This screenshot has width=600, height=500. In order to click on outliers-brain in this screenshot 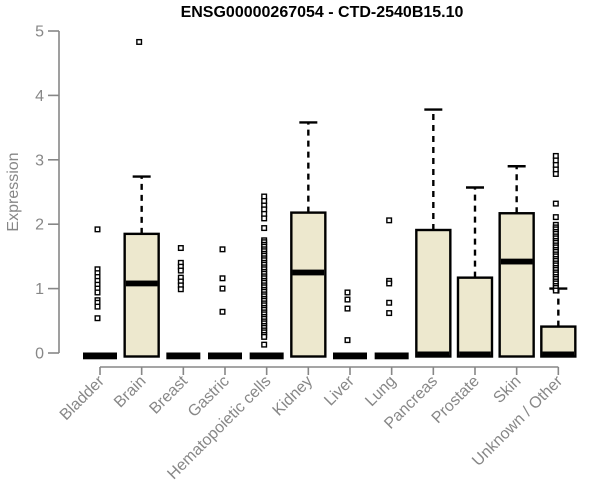, I will do `click(139, 41)`.